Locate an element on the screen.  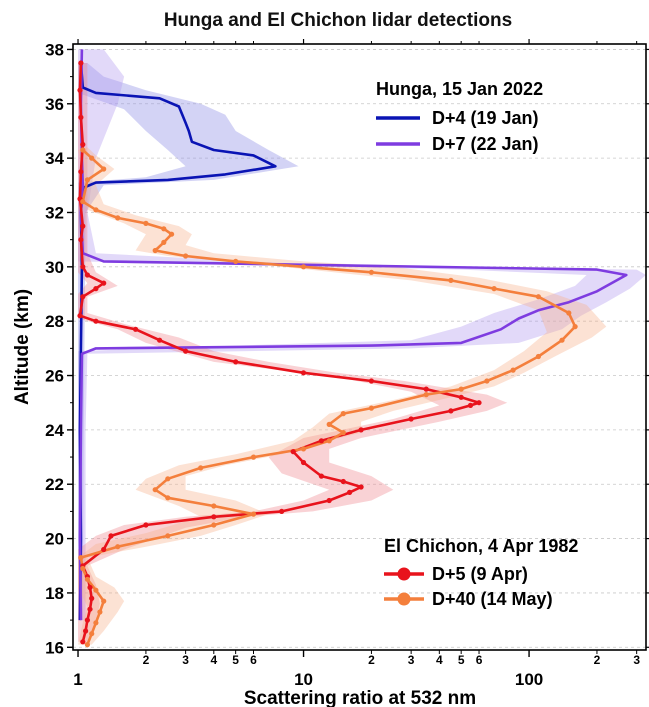
y-axis-label: Altitude (km) is located at coordinates (22, 347).